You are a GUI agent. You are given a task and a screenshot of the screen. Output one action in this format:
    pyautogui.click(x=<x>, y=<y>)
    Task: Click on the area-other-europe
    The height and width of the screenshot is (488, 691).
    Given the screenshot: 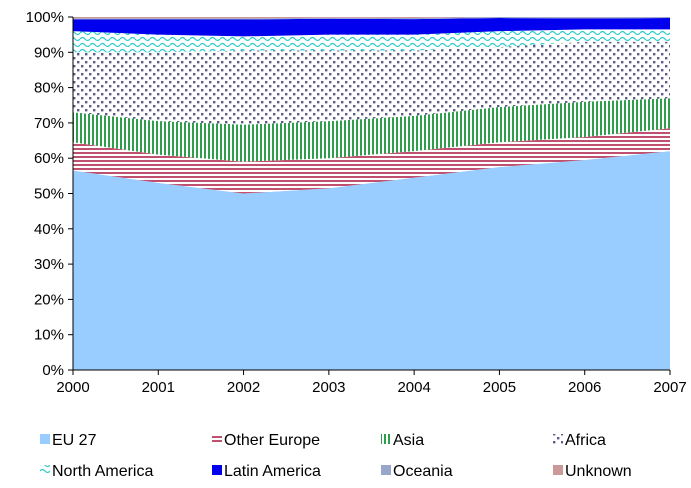 What is the action you would take?
    pyautogui.click(x=371, y=161)
    